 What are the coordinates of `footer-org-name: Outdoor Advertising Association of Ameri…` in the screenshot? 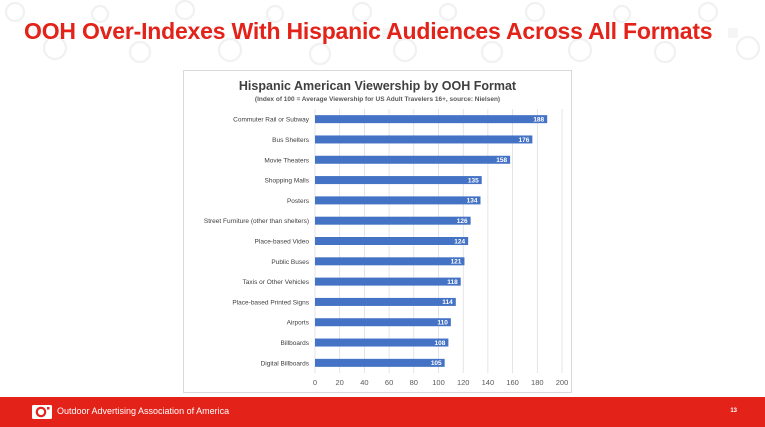 It's located at (143, 411).